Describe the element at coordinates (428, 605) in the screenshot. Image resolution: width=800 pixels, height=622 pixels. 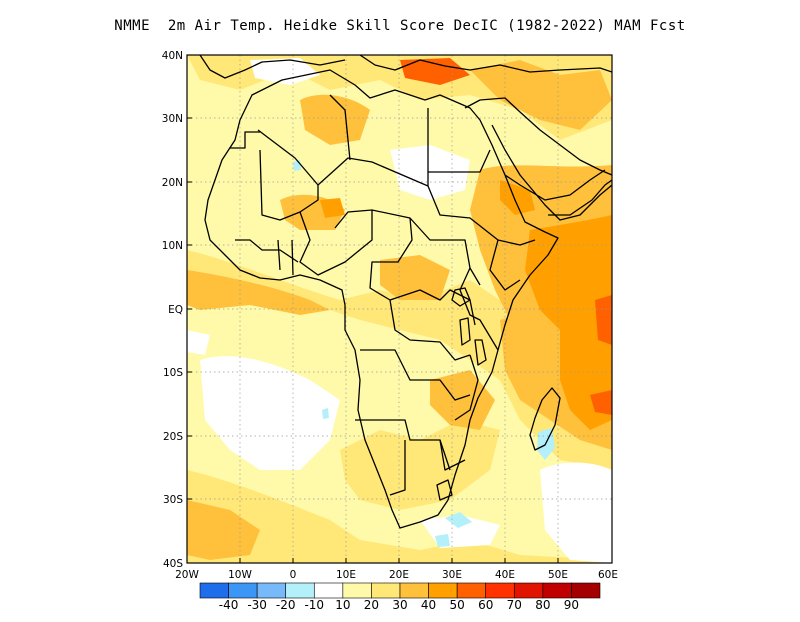
I see `colorbar-tick-label: 40` at that location.